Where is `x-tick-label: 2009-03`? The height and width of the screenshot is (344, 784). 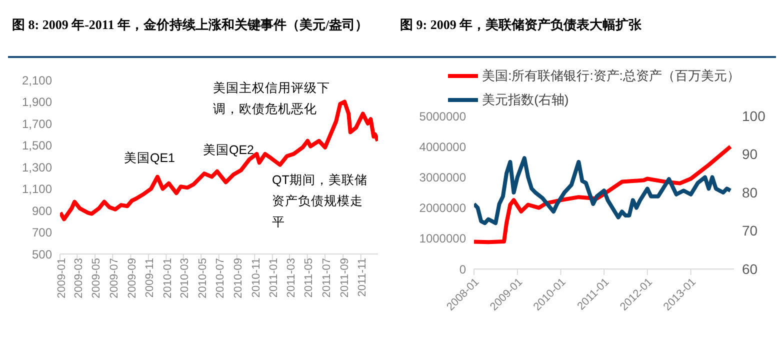
x-tick-label: 2009-03 is located at coordinates (78, 278).